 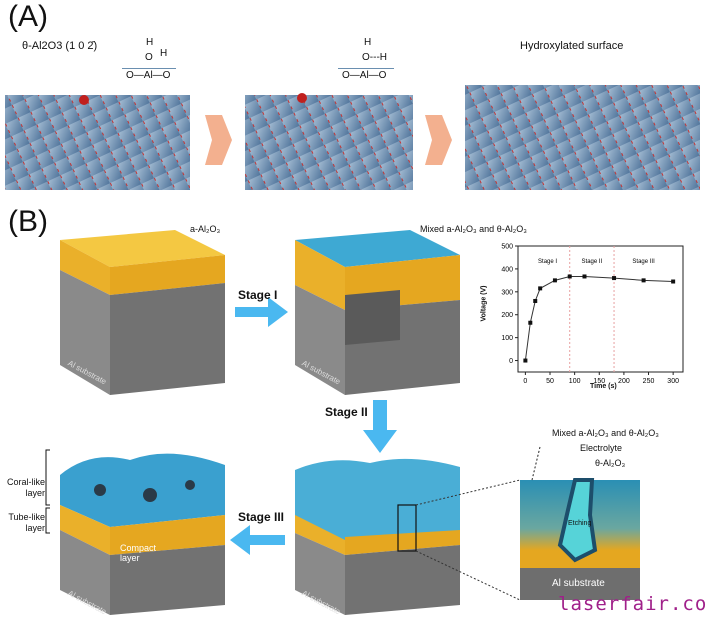 What do you see at coordinates (60, 46) in the screenshot?
I see `surface-label: θ-Al2O3 (1 0 2̄)` at bounding box center [60, 46].